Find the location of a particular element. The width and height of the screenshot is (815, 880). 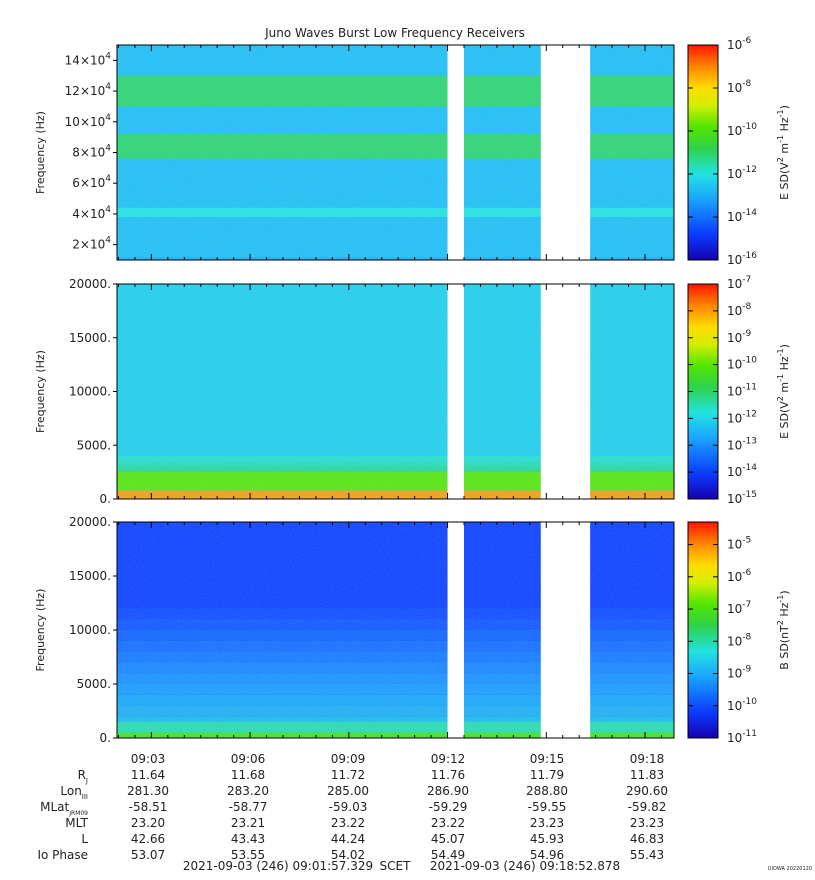

ephemeris-value: 285.00 is located at coordinates (348, 791).